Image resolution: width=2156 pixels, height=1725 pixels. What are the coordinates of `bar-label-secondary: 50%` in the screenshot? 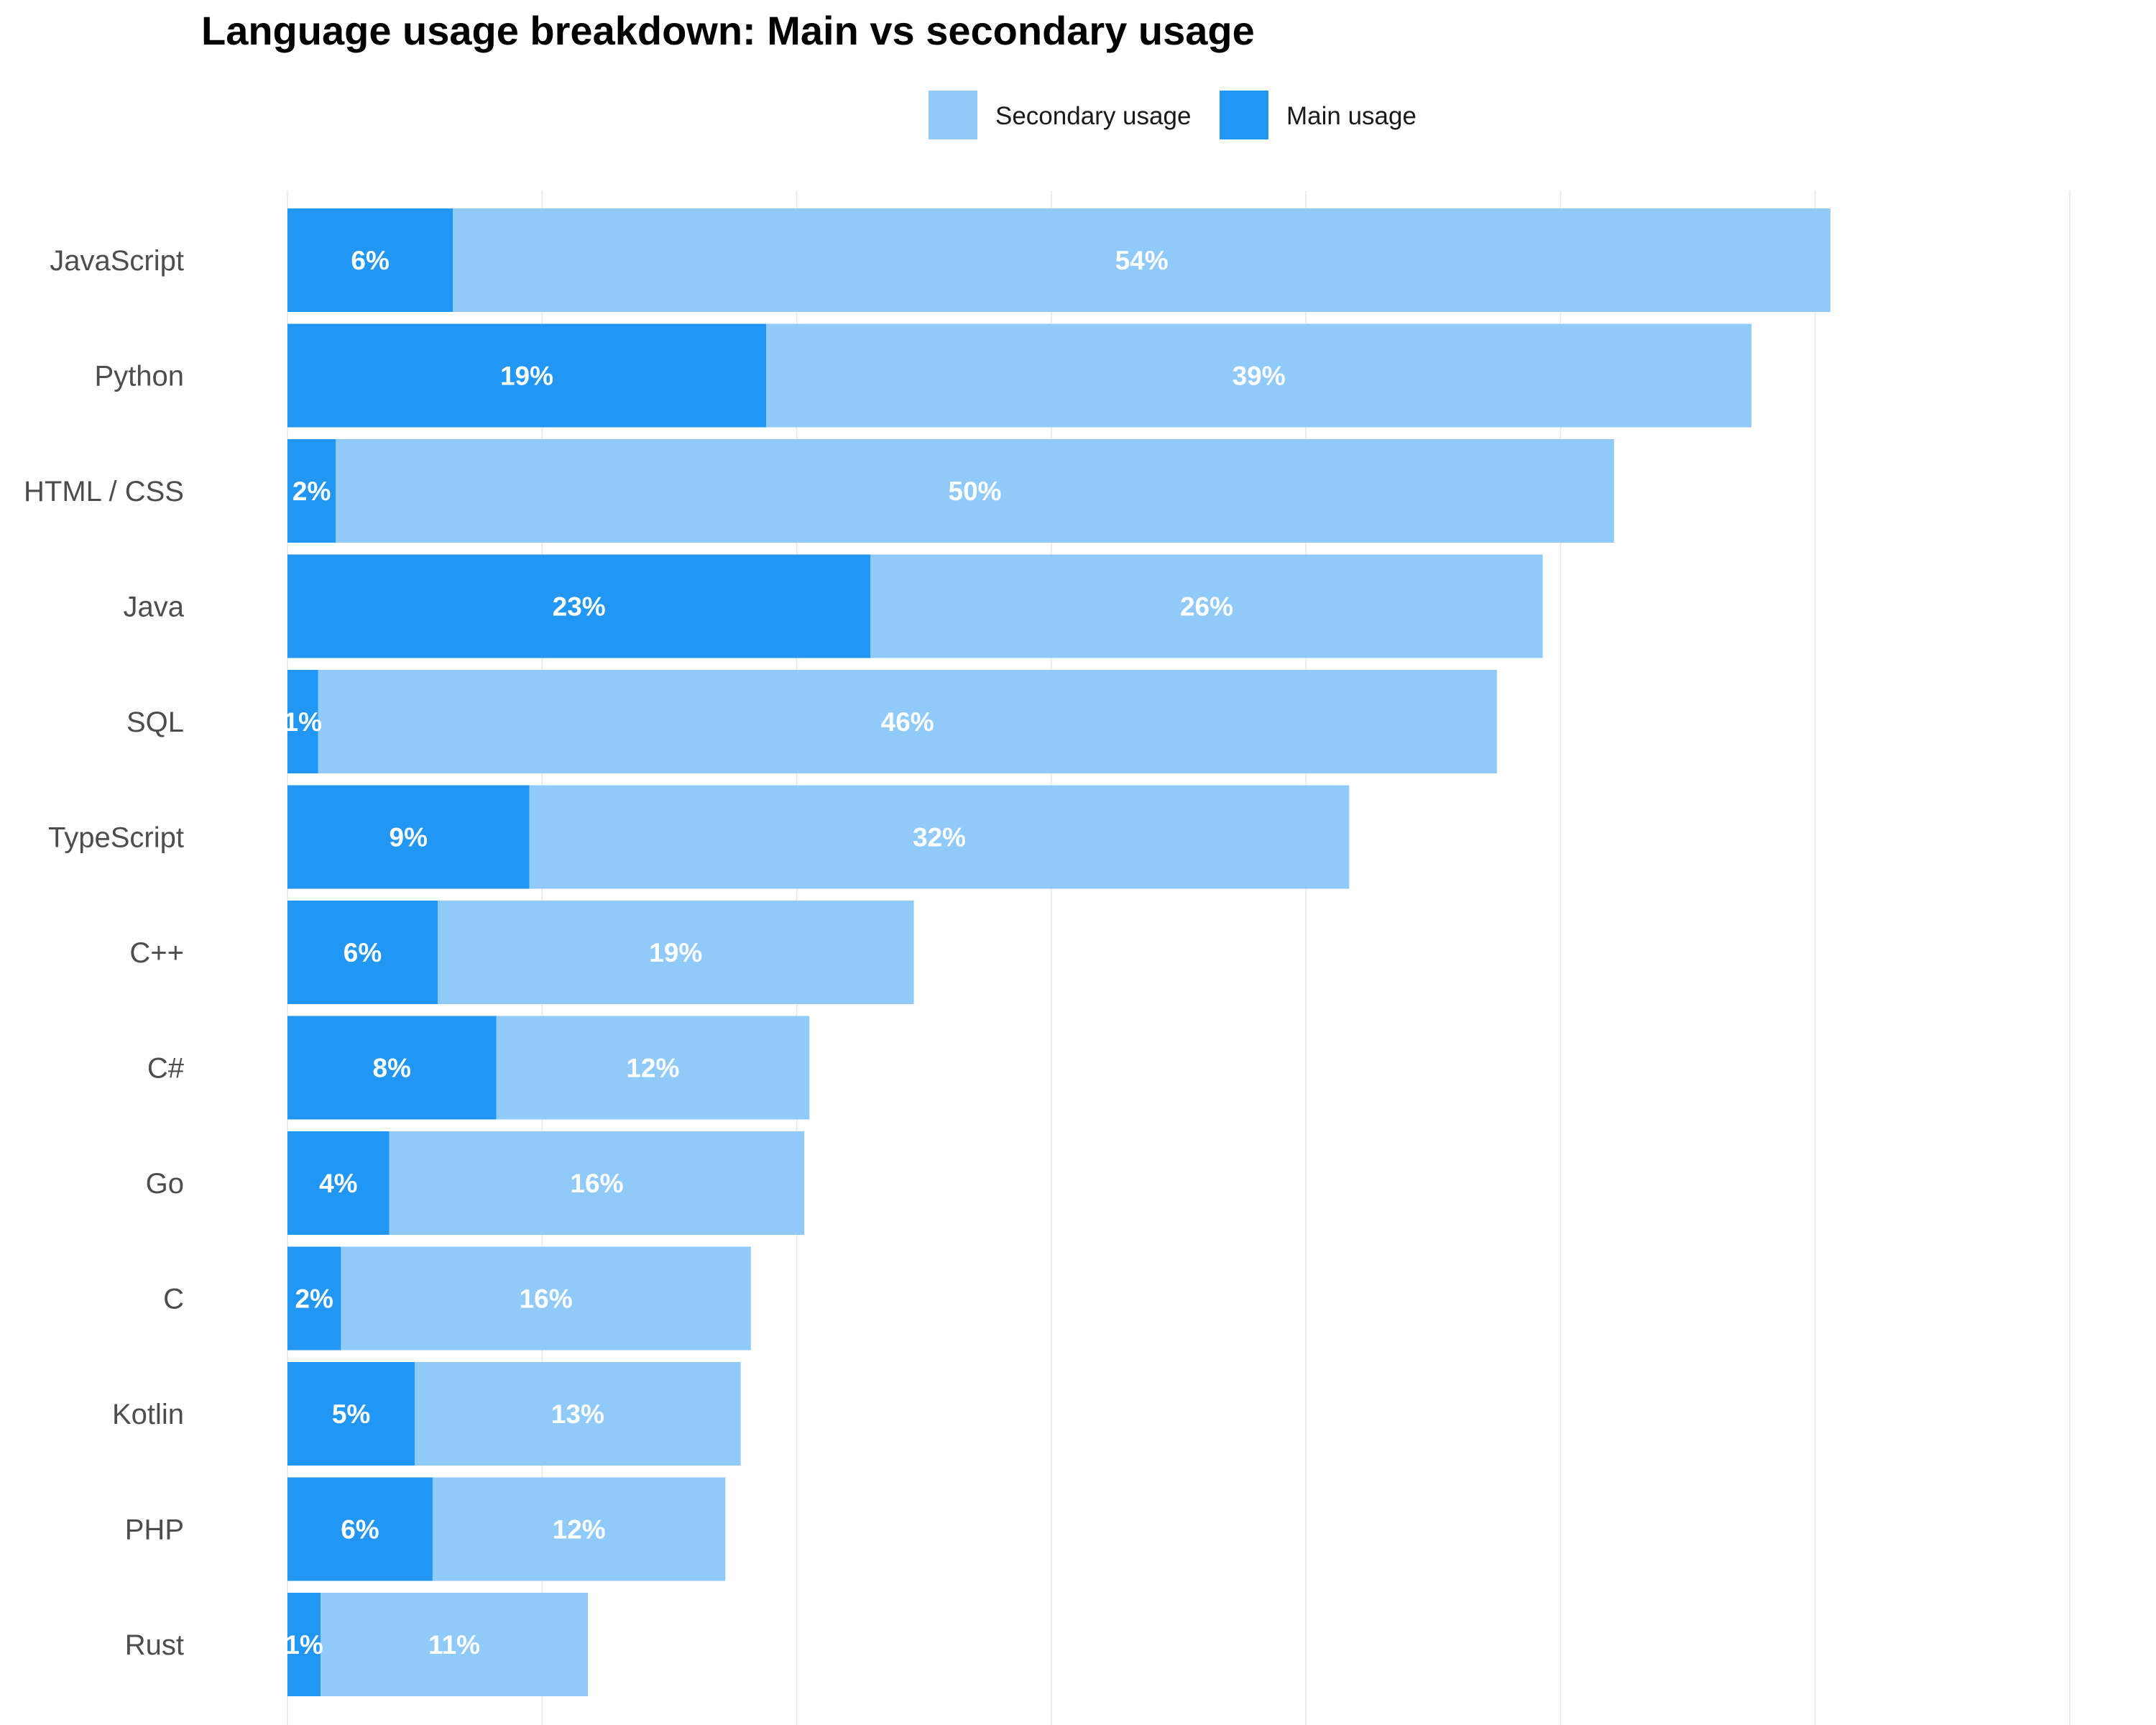 It's located at (975, 491).